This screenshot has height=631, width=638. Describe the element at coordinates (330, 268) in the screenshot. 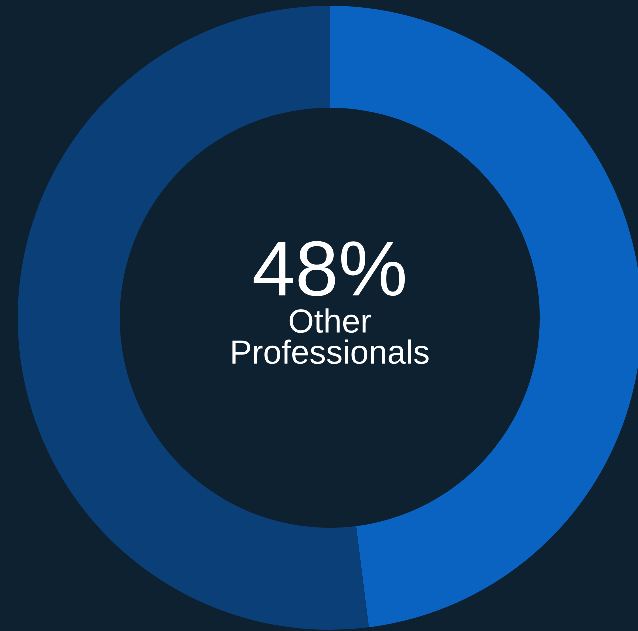

I see `data-label: 48%` at that location.